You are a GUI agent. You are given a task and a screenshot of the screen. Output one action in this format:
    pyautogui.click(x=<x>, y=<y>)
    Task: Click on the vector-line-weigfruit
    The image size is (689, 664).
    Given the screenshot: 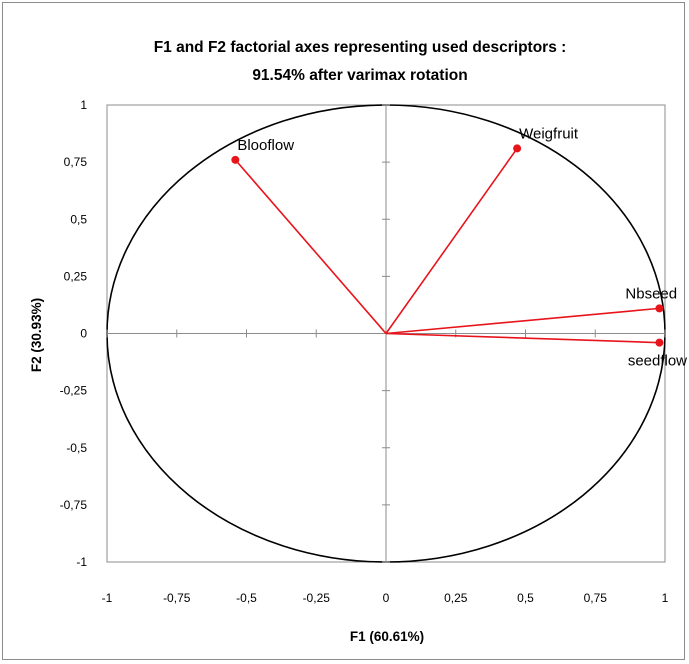 What is the action you would take?
    pyautogui.click(x=451, y=240)
    